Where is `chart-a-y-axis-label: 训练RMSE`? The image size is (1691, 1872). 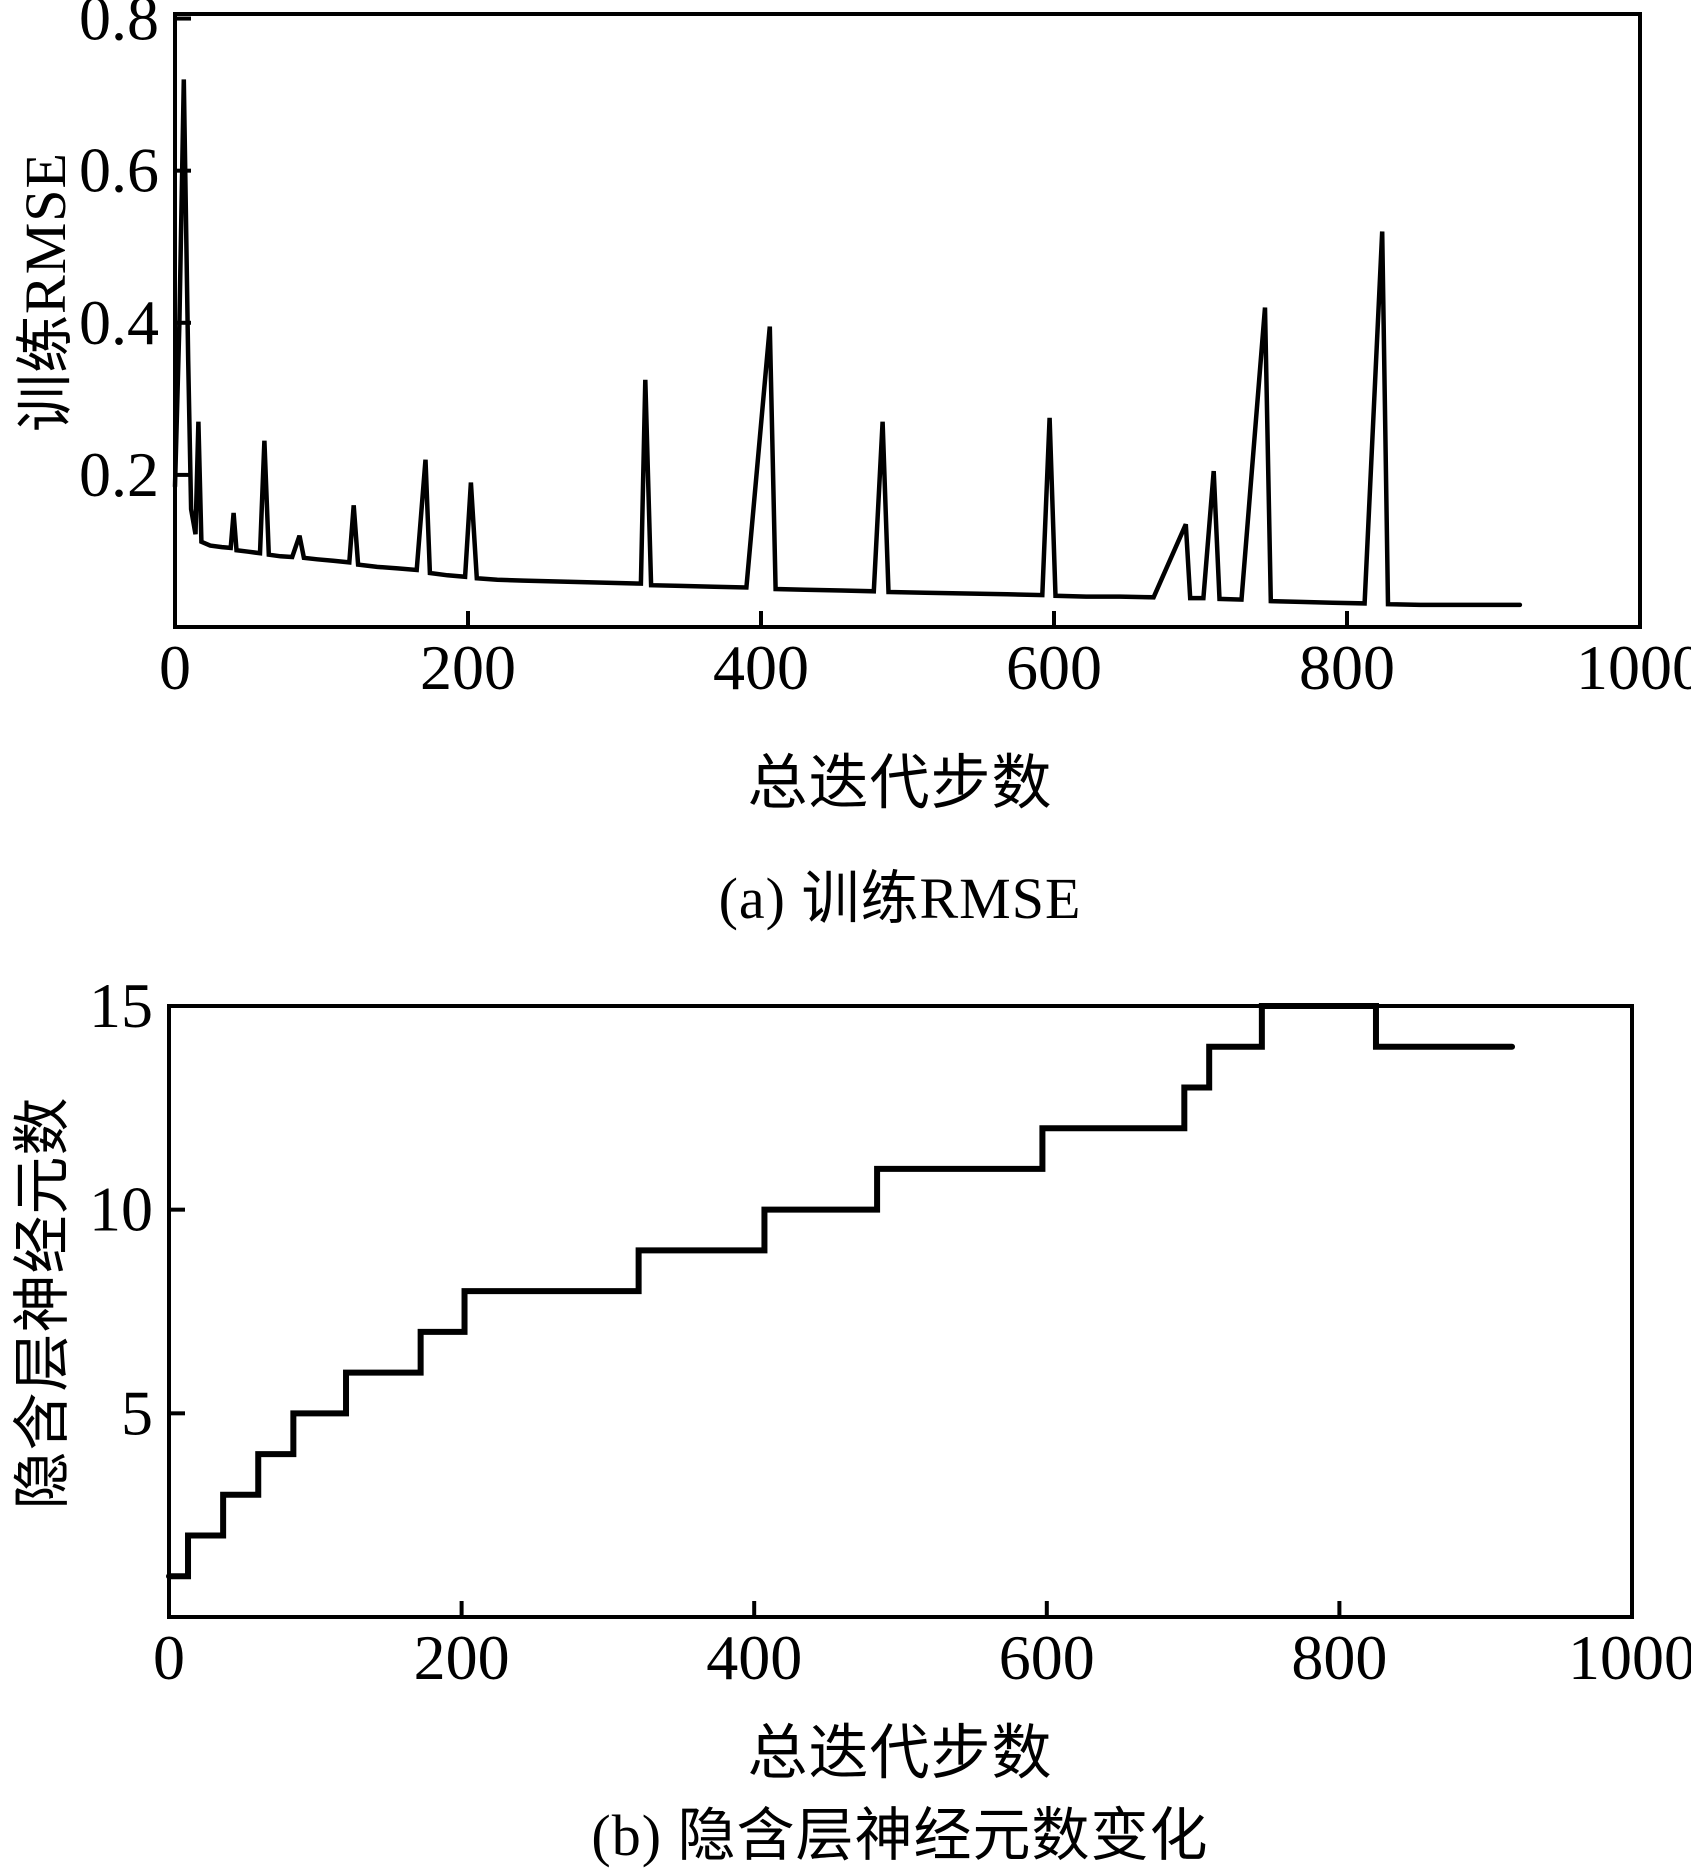 chart-a-y-axis-label: 训练RMSE is located at coordinates (45, 292).